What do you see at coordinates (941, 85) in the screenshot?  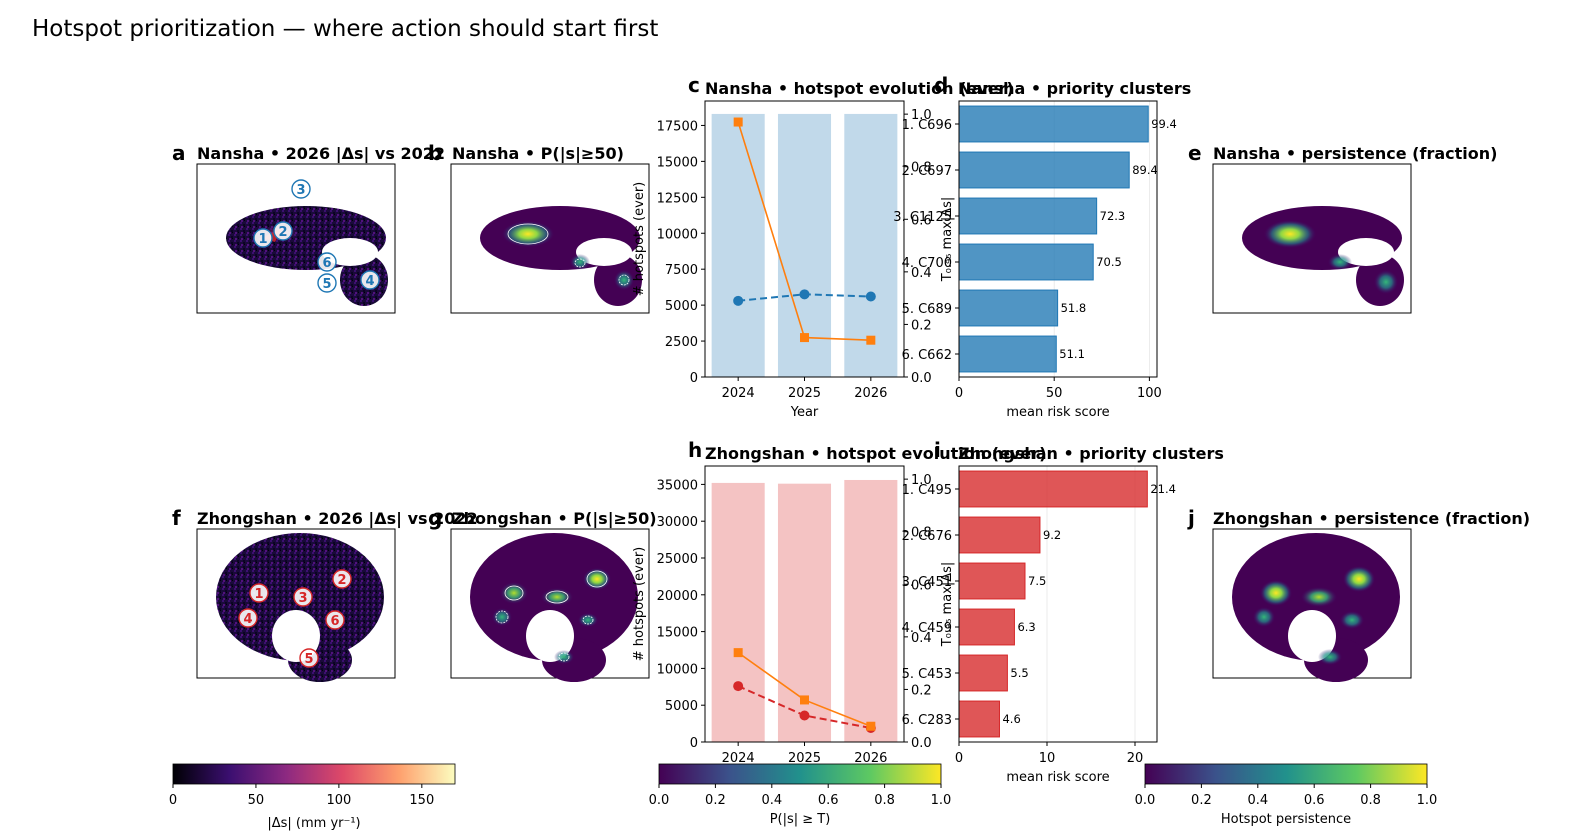 I see `panel-letter-d: d` at bounding box center [941, 85].